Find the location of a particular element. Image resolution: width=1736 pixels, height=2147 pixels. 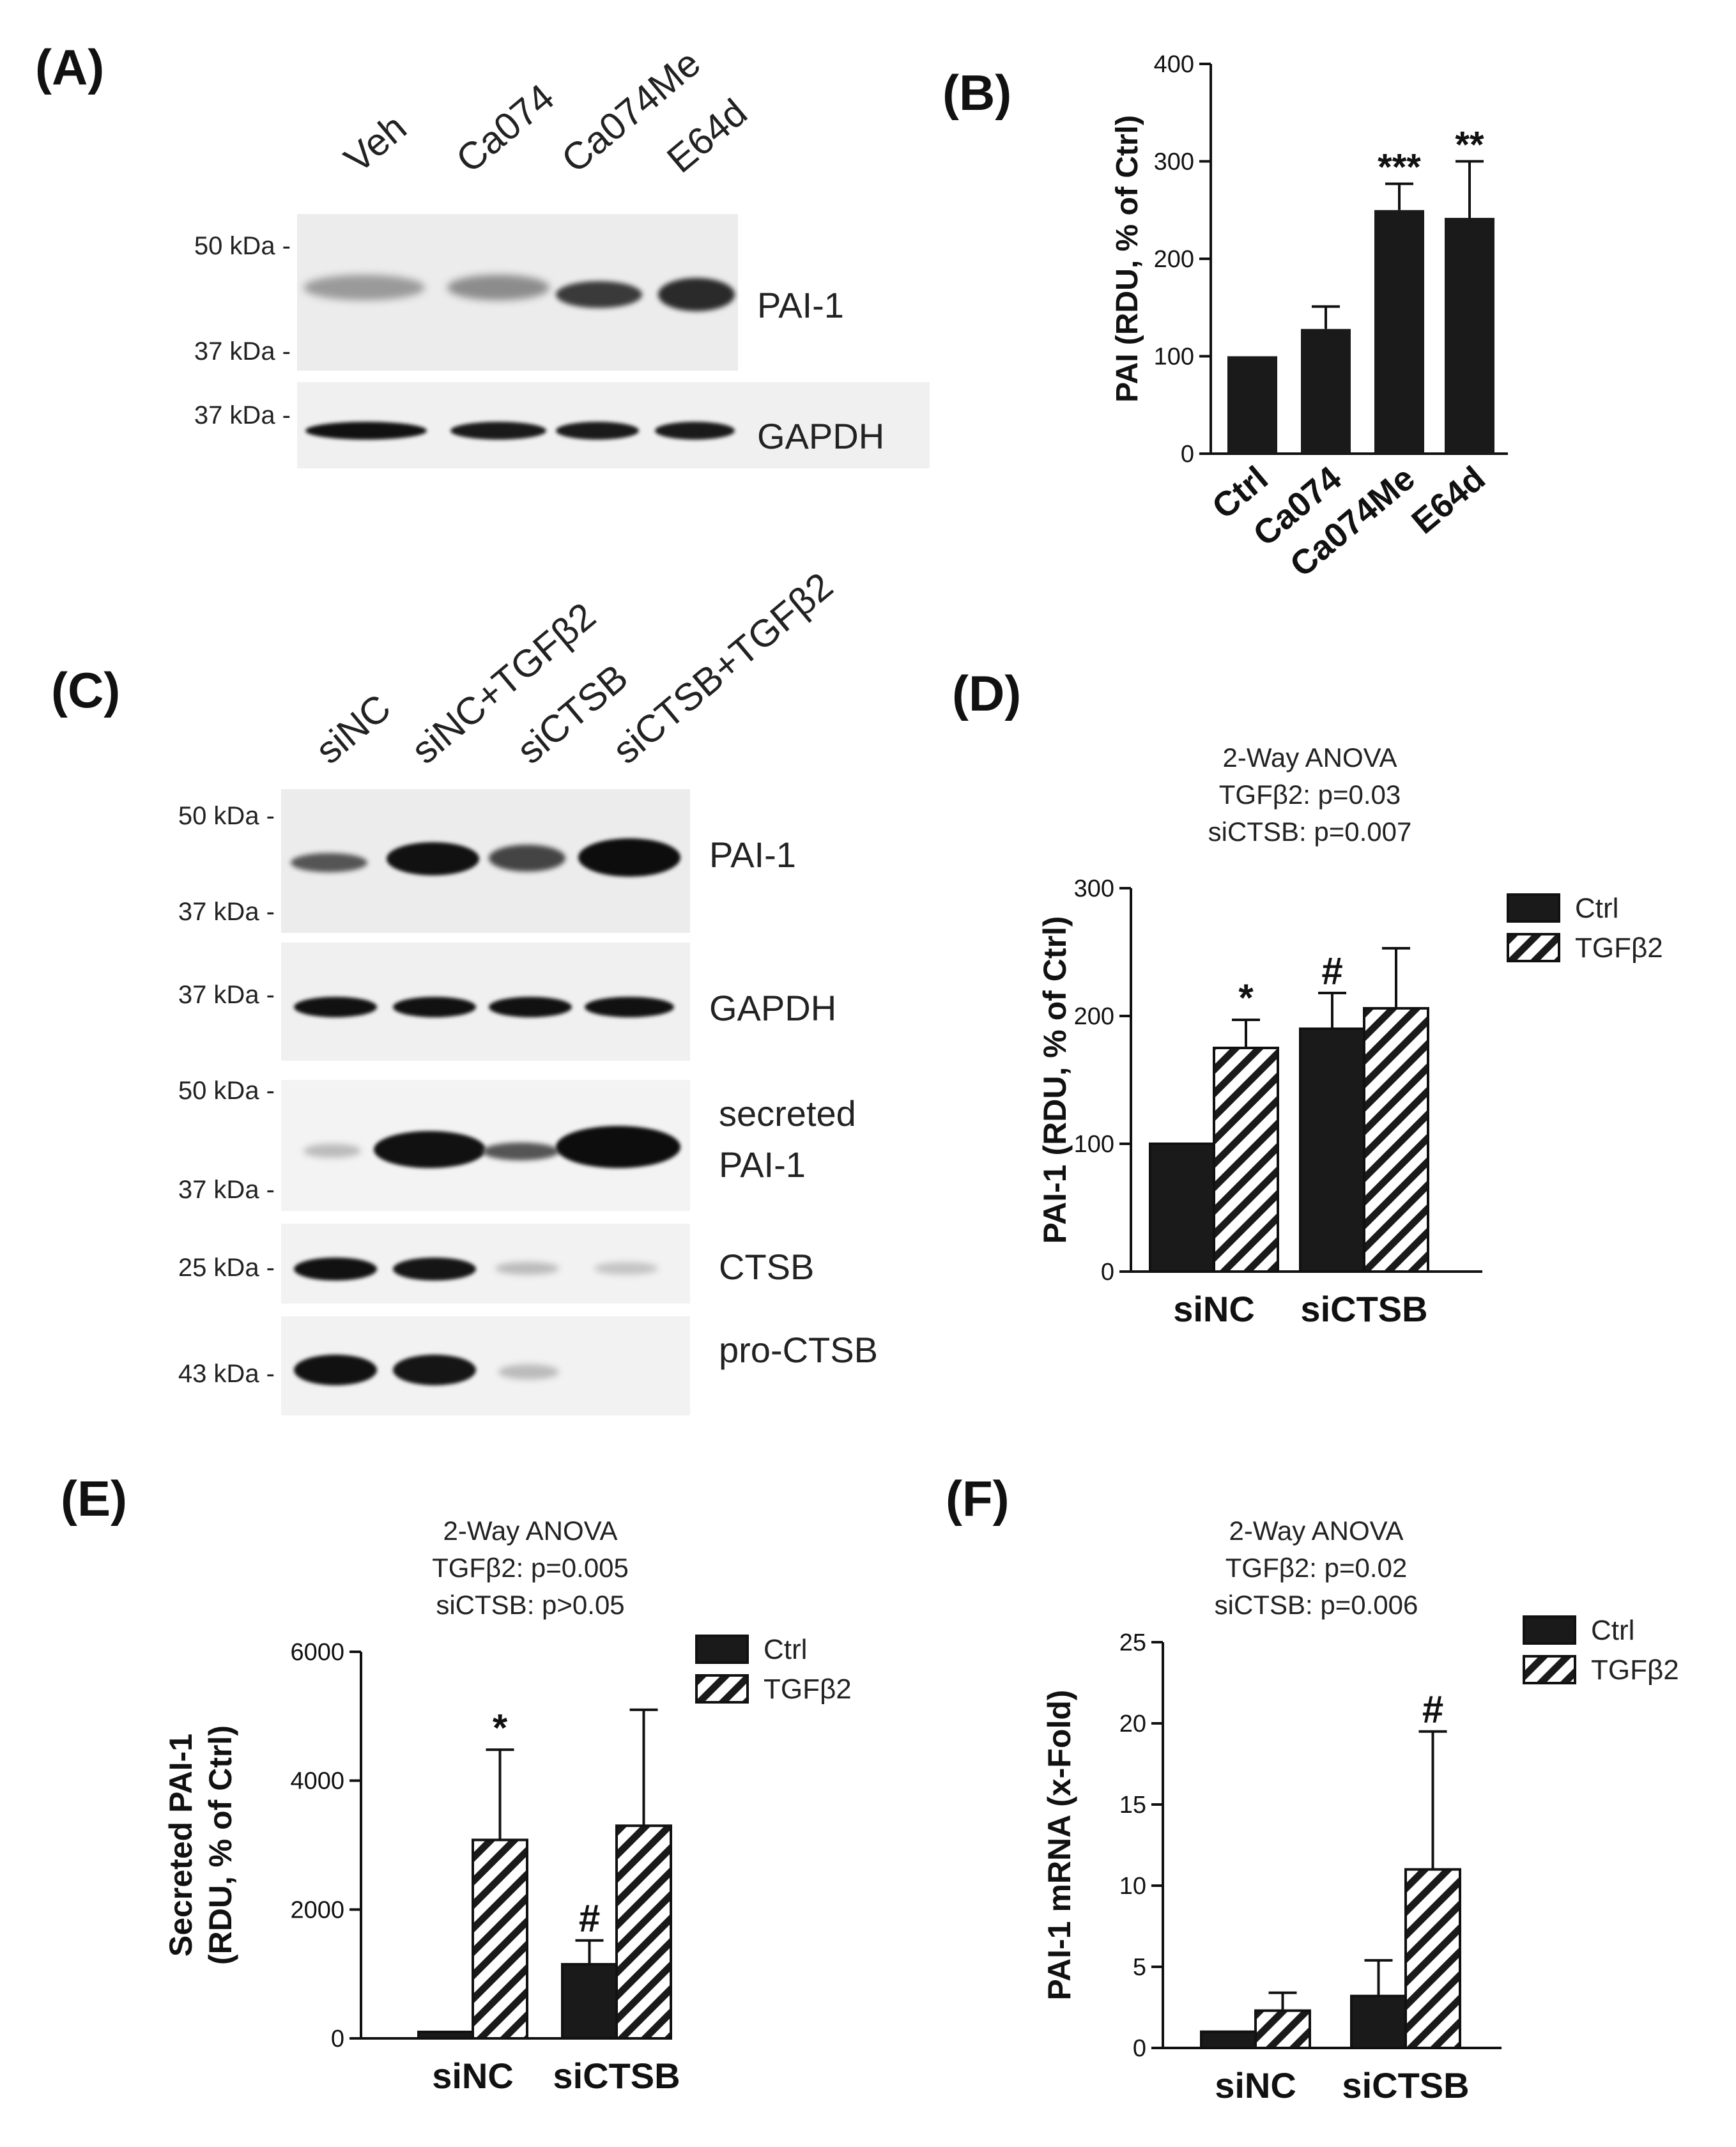

panel-d-x-tick-label: siCTSB is located at coordinates (1363, 1309).